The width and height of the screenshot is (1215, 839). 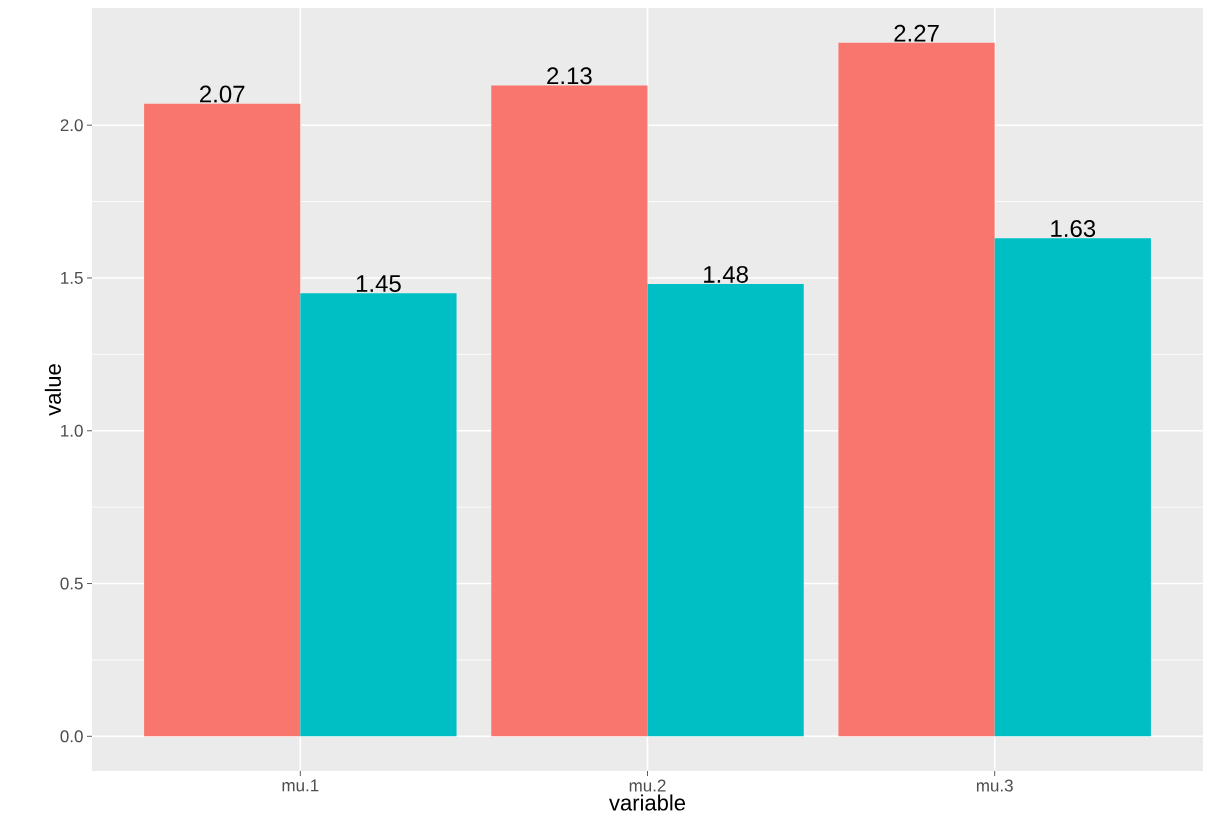 I want to click on y-tick-label: 2.0, so click(x=71, y=125).